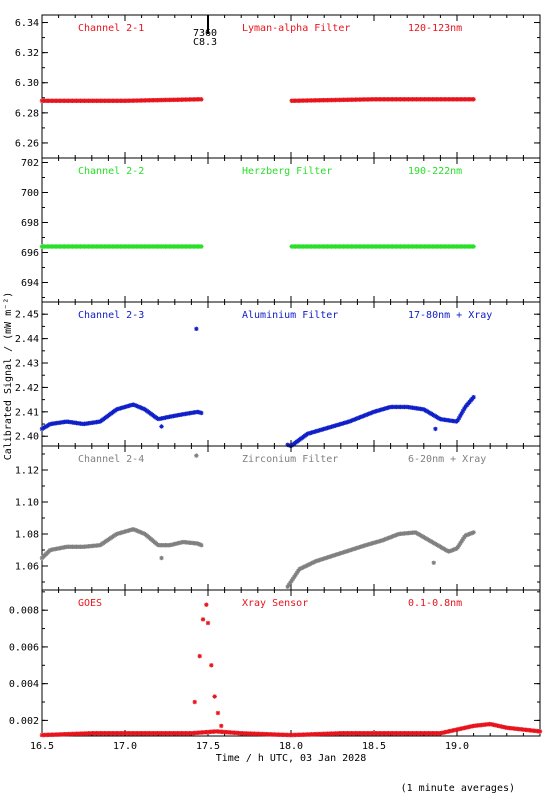 The height and width of the screenshot is (800, 550). What do you see at coordinates (24, 611) in the screenshot?
I see `y-tick-label: 0.008` at bounding box center [24, 611].